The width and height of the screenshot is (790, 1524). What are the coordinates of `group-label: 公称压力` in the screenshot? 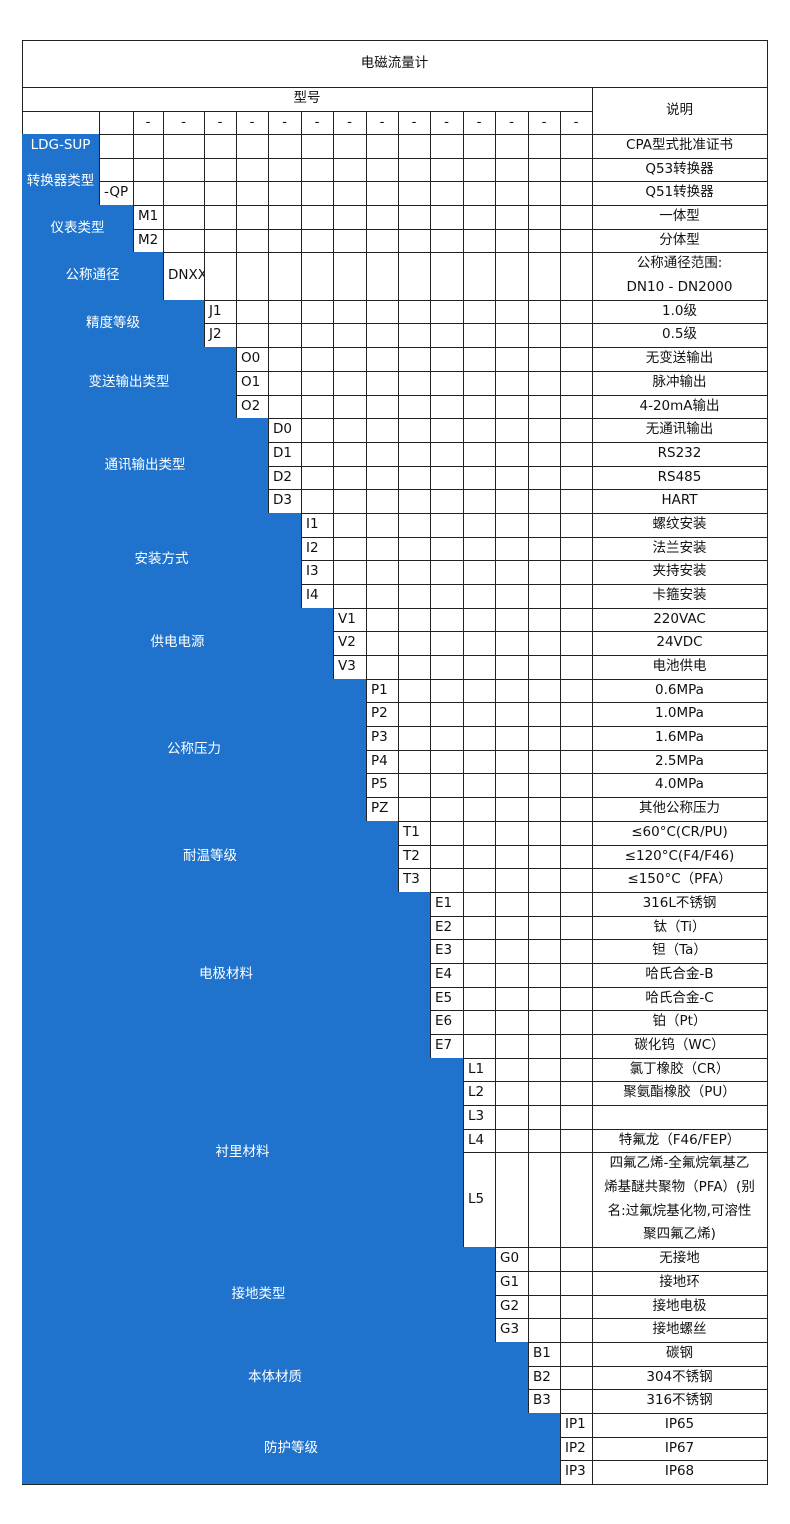 It's located at (194, 750).